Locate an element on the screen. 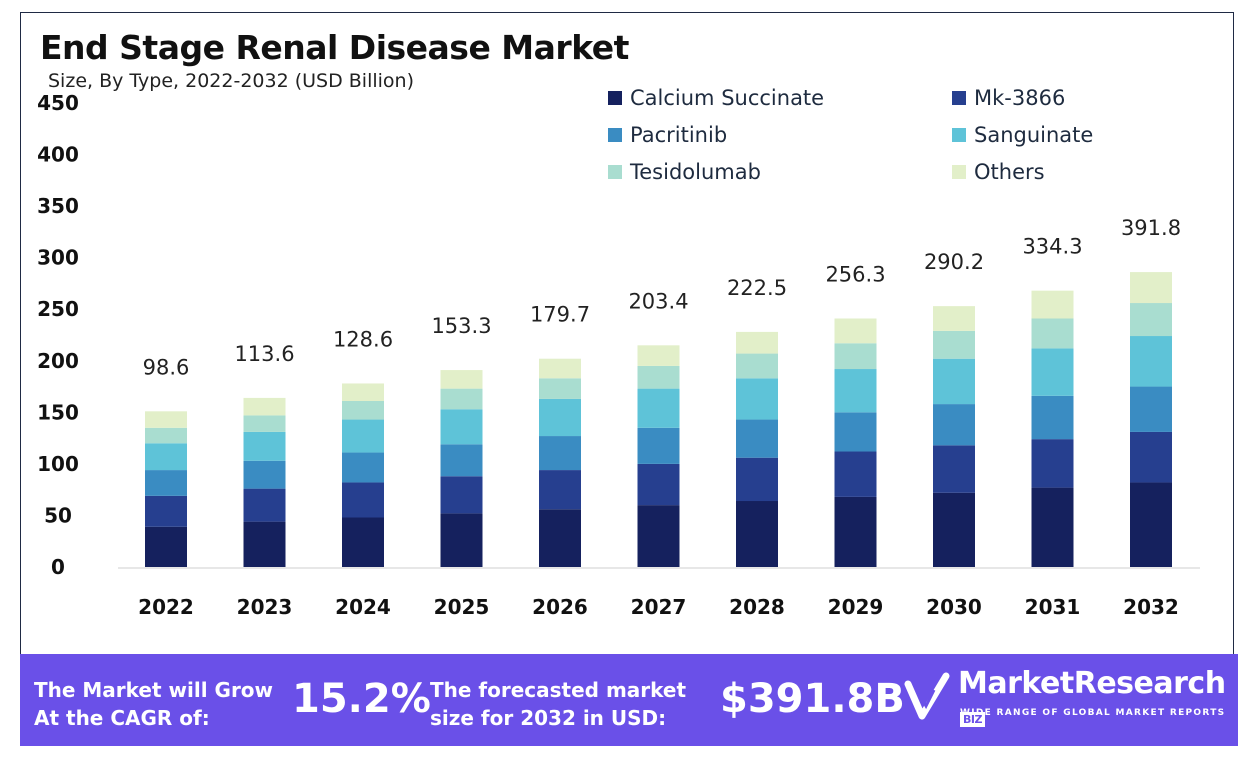 The image size is (1254, 778). legend-item-pacritinib: Pacritinib is located at coordinates (667, 135).